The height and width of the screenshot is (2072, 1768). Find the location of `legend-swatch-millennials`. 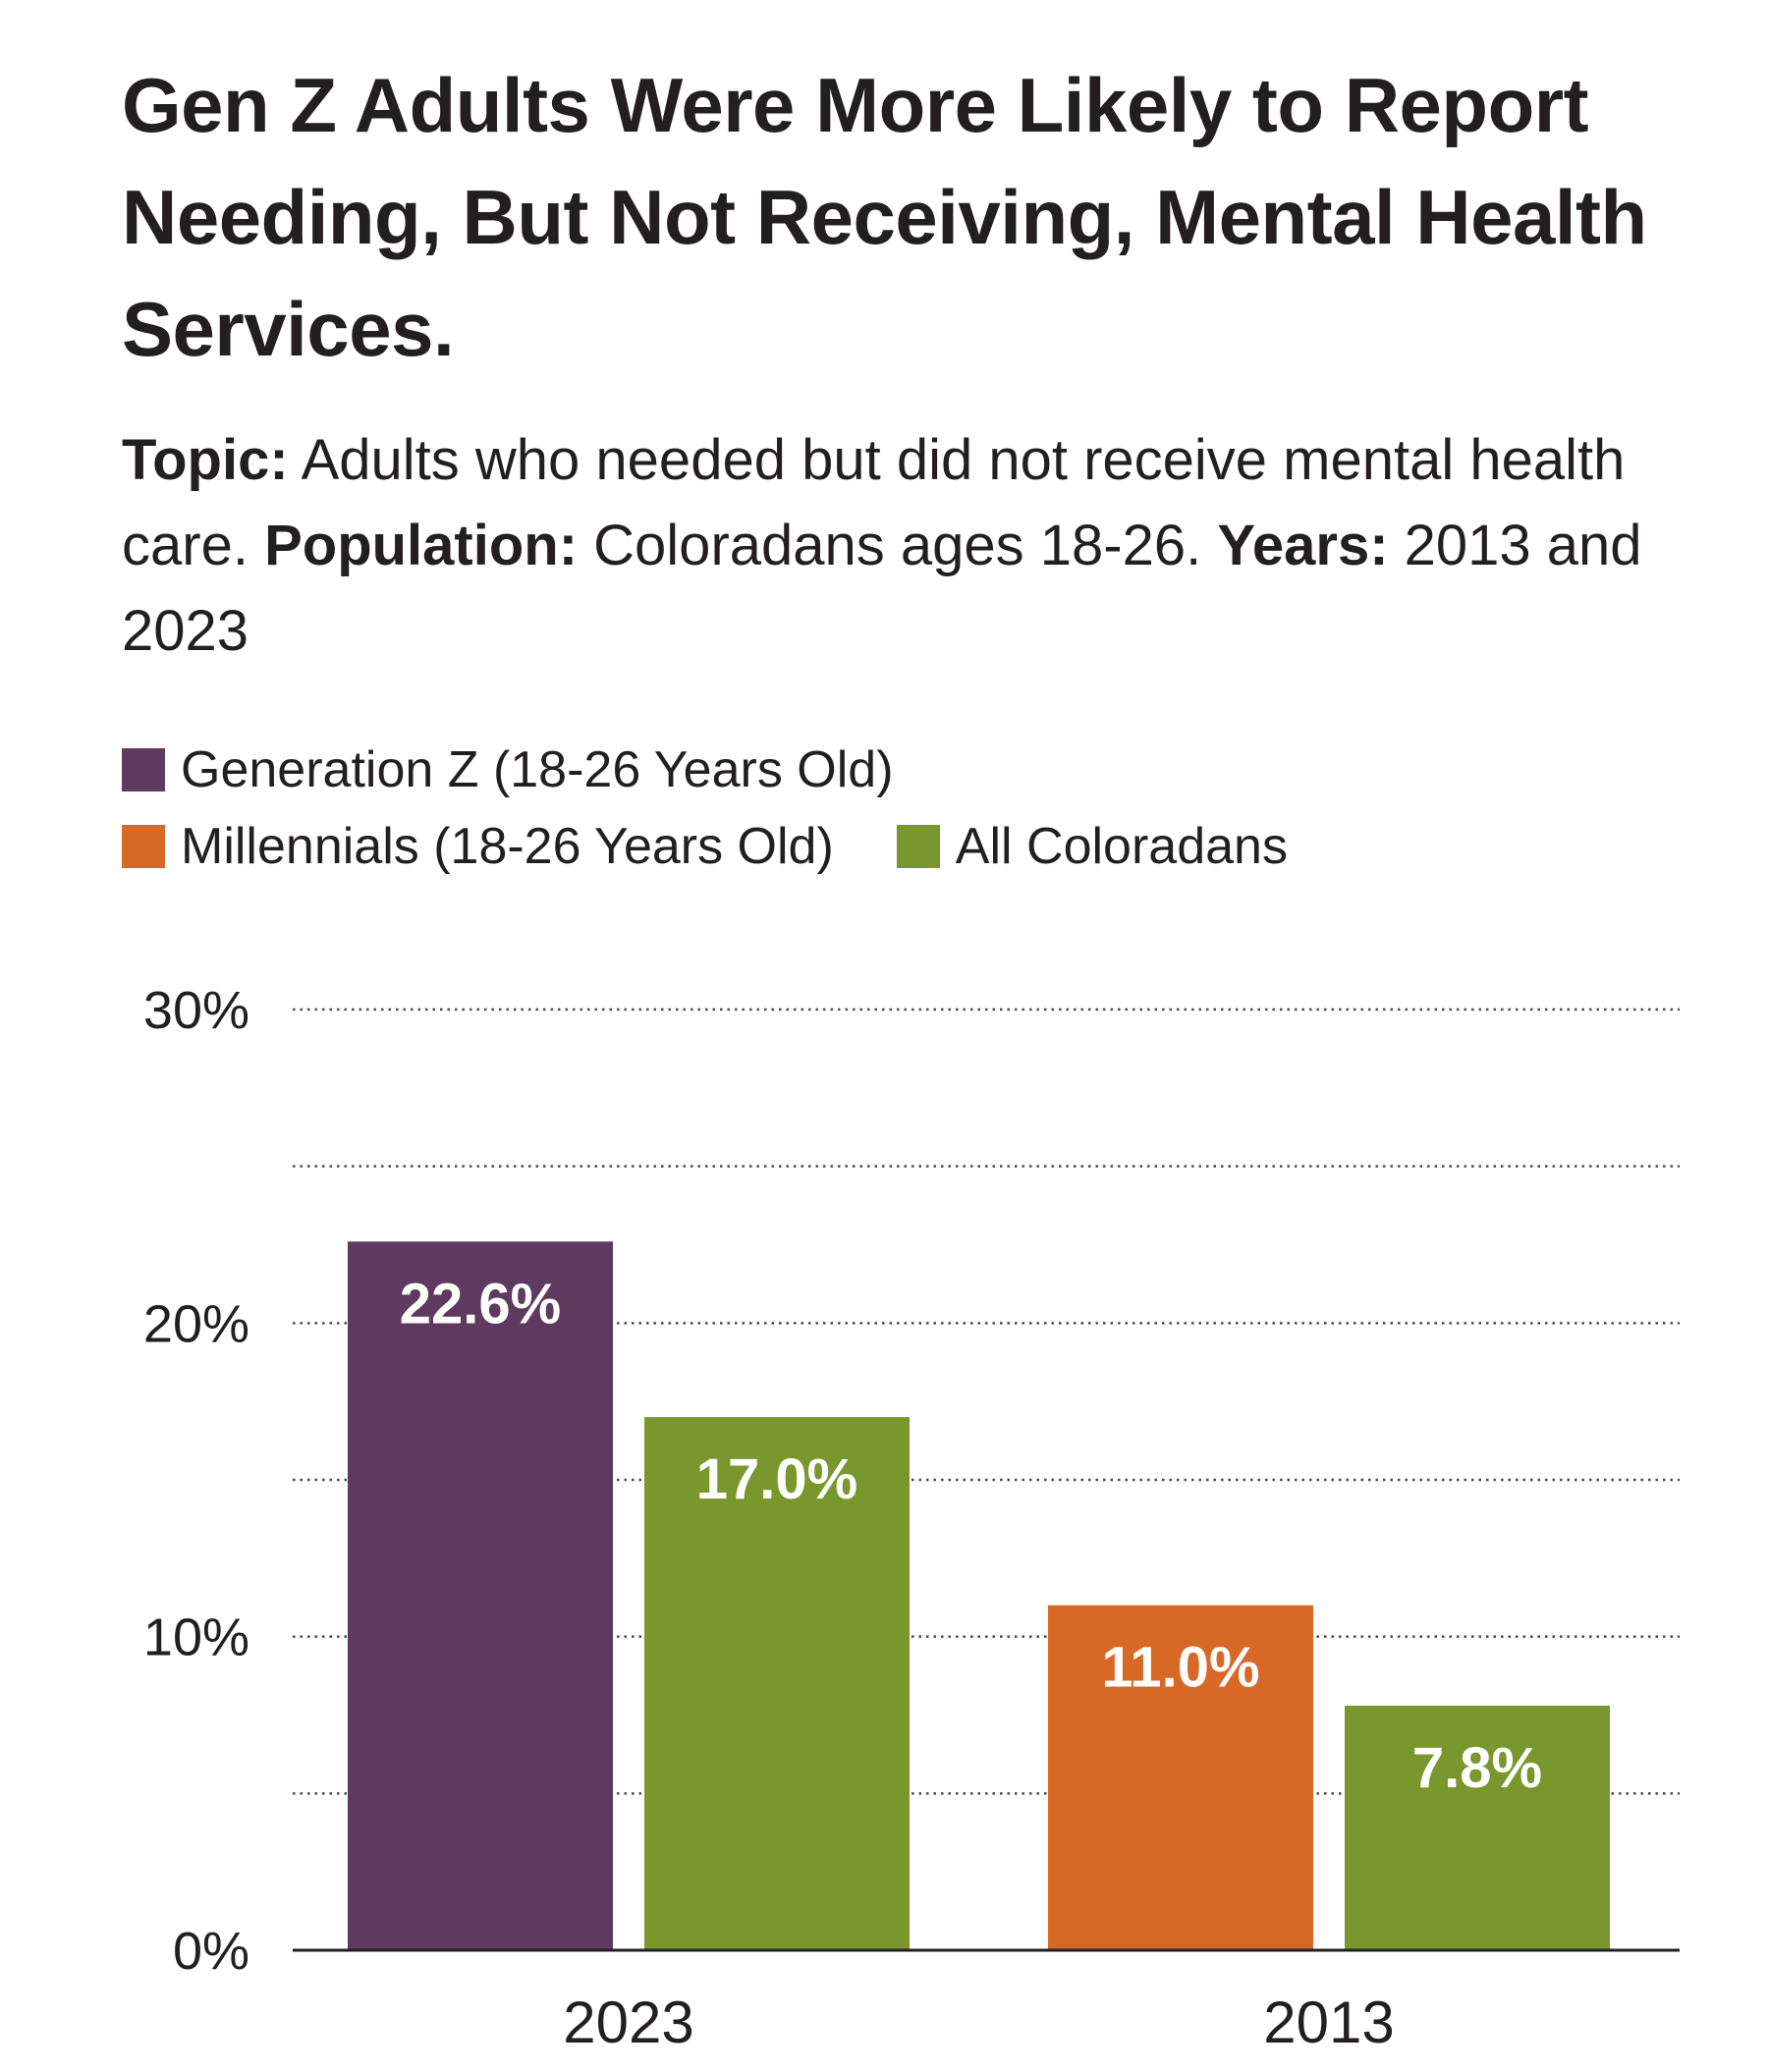

legend-swatch-millennials is located at coordinates (143, 846).